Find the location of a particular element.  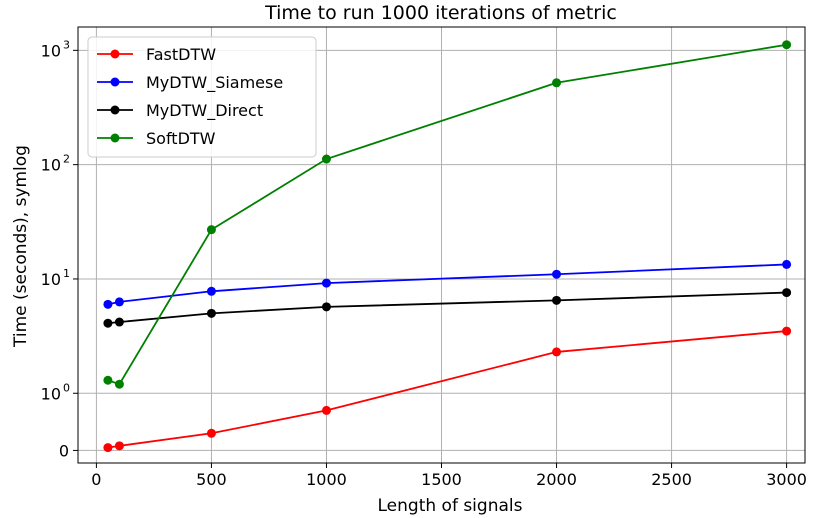

x-tick-label: 2000 is located at coordinates (556, 479).